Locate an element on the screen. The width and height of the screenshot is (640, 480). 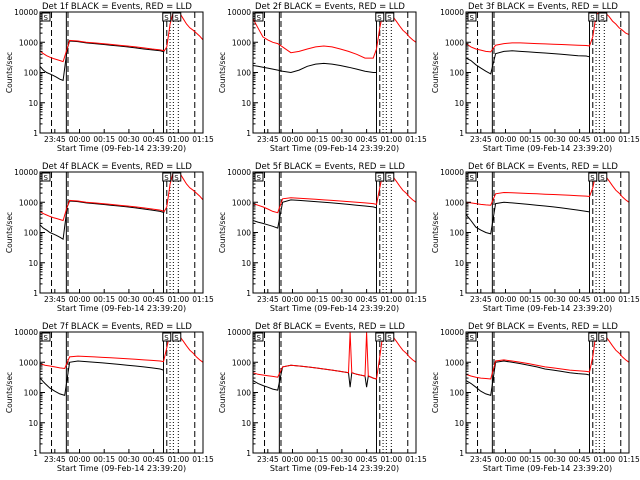
chart-title: Det 2f BLACK = Events, RED = LLD is located at coordinates (330, 7).